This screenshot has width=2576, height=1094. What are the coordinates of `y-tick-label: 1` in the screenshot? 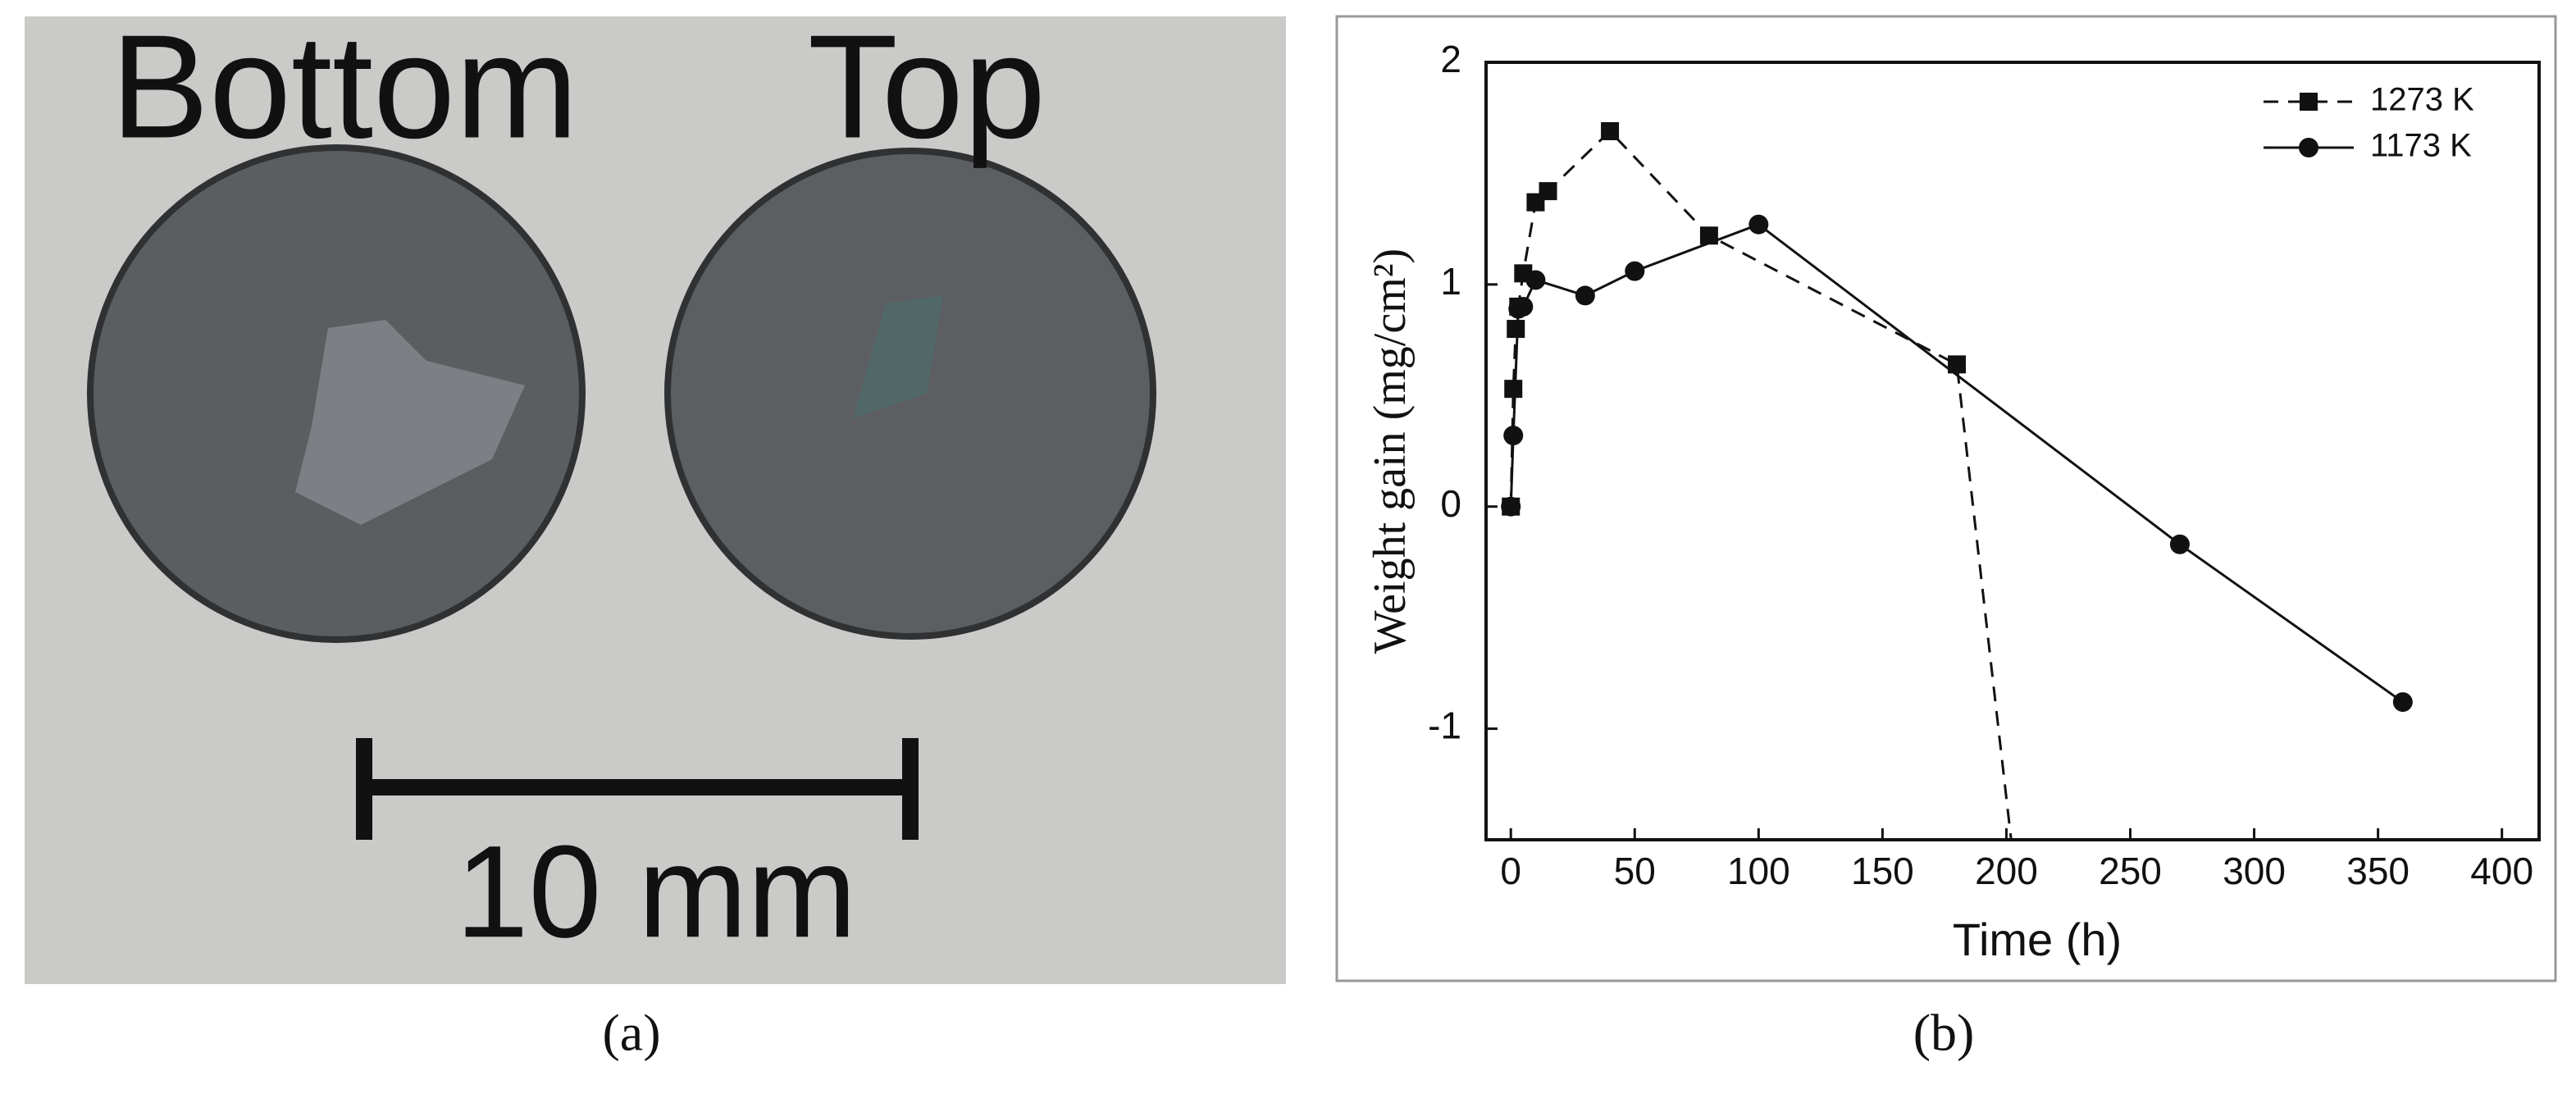 It's located at (1450, 281).